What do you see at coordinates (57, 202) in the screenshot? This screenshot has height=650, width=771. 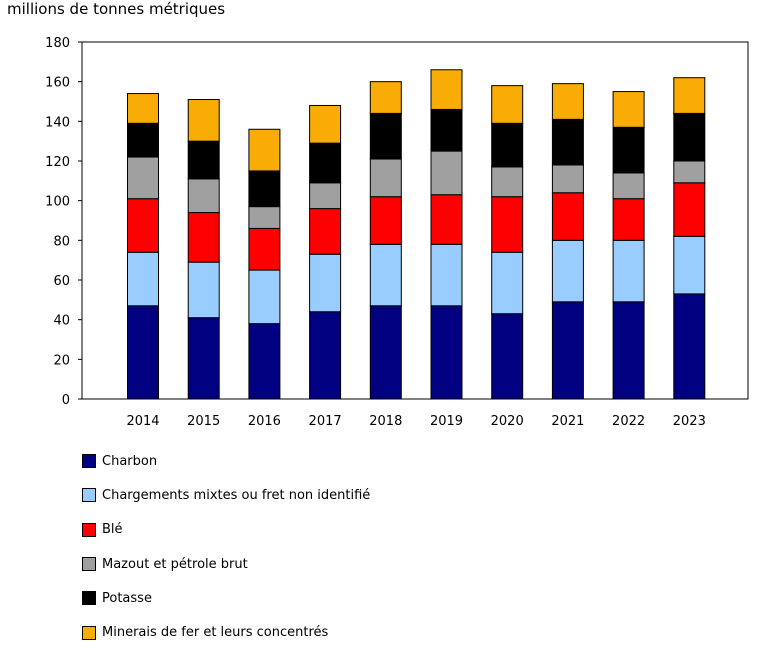 I see `y-tick-label: 100` at bounding box center [57, 202].